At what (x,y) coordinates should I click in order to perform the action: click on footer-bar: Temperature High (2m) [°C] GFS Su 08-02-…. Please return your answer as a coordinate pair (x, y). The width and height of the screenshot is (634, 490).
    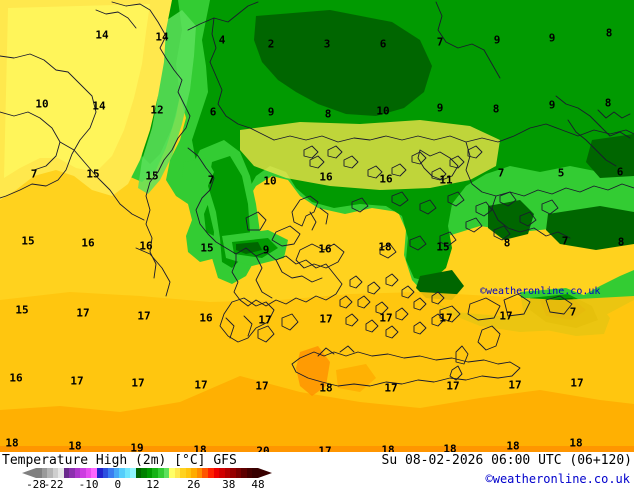
    Looking at the image, I should click on (317, 471).